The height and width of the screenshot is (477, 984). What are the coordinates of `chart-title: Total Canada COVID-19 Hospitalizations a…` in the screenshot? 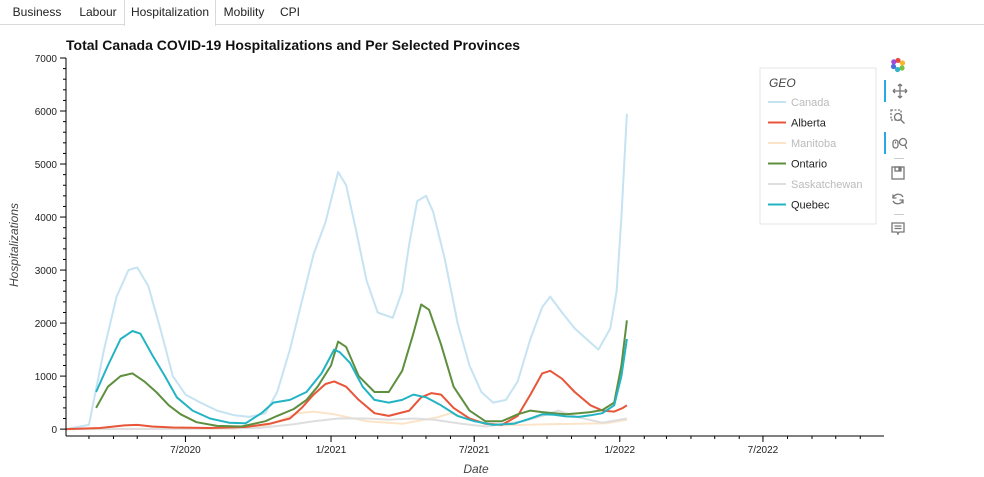 It's located at (293, 45).